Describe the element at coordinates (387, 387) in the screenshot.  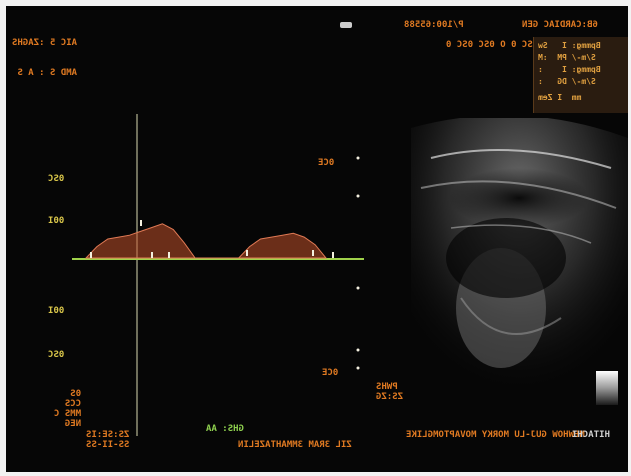
I see `hr-label: PWHS` at that location.